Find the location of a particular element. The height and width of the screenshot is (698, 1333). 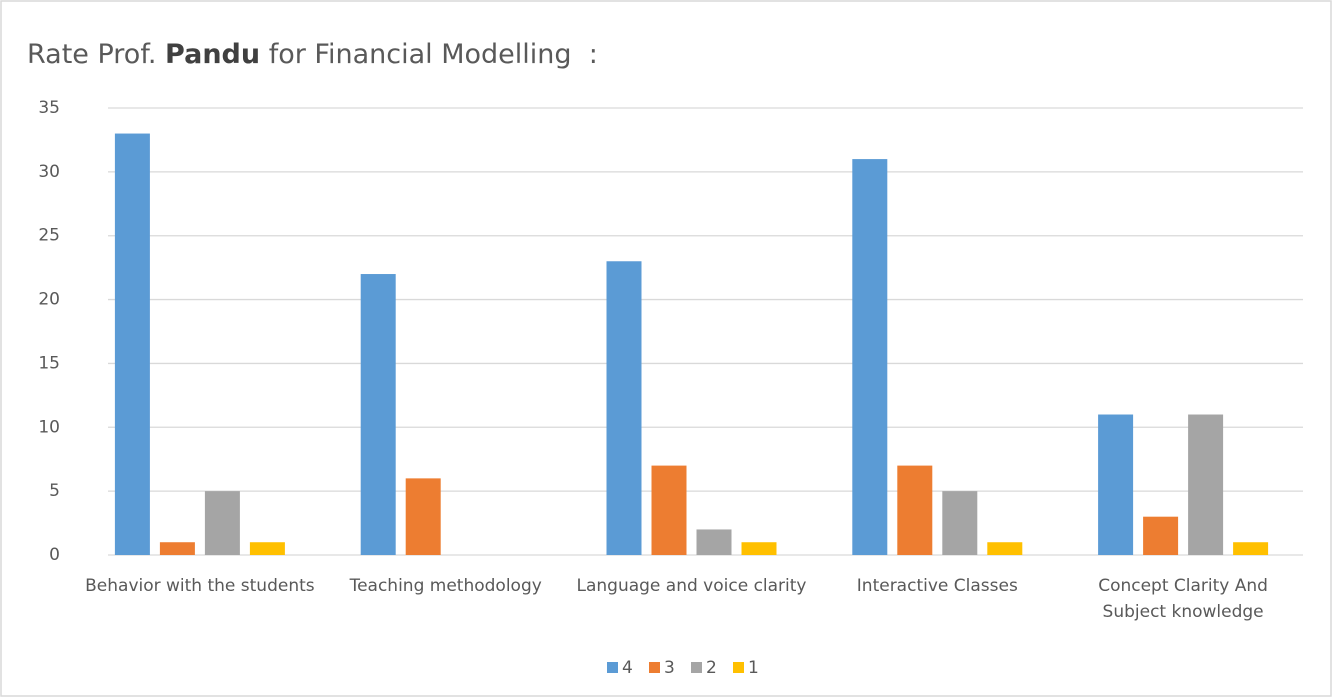

legend-label: 3 is located at coordinates (669, 668).